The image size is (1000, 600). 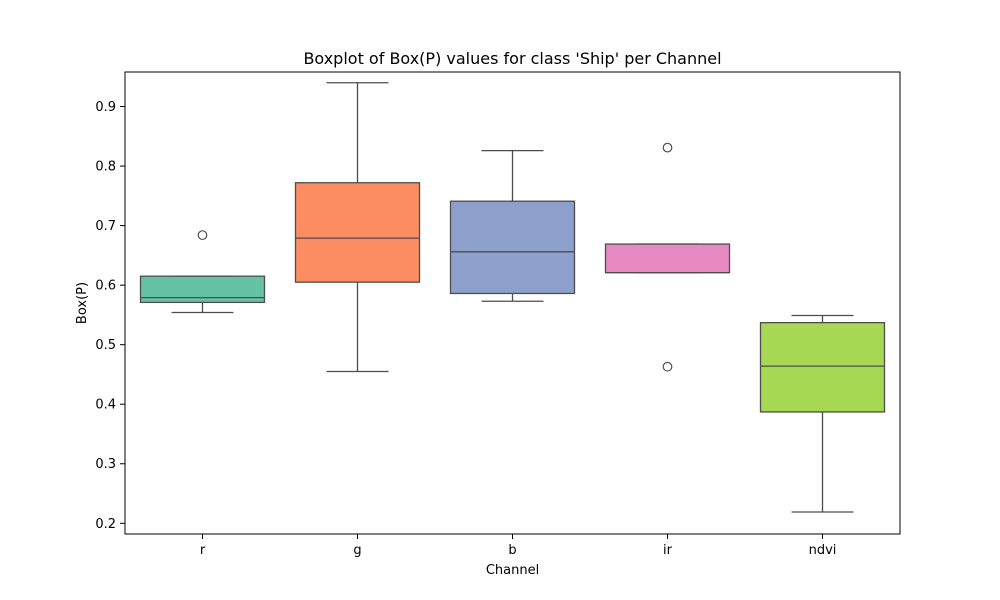 What do you see at coordinates (512, 247) in the screenshot?
I see `box-b` at bounding box center [512, 247].